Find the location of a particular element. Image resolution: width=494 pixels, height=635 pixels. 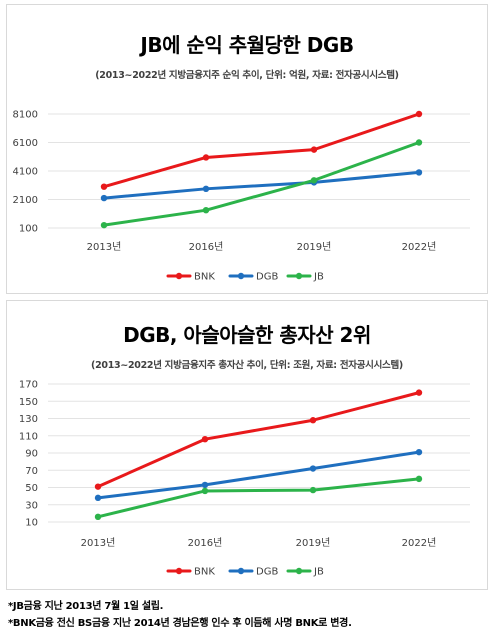

y-tick-label: 10 is located at coordinates (31, 523).